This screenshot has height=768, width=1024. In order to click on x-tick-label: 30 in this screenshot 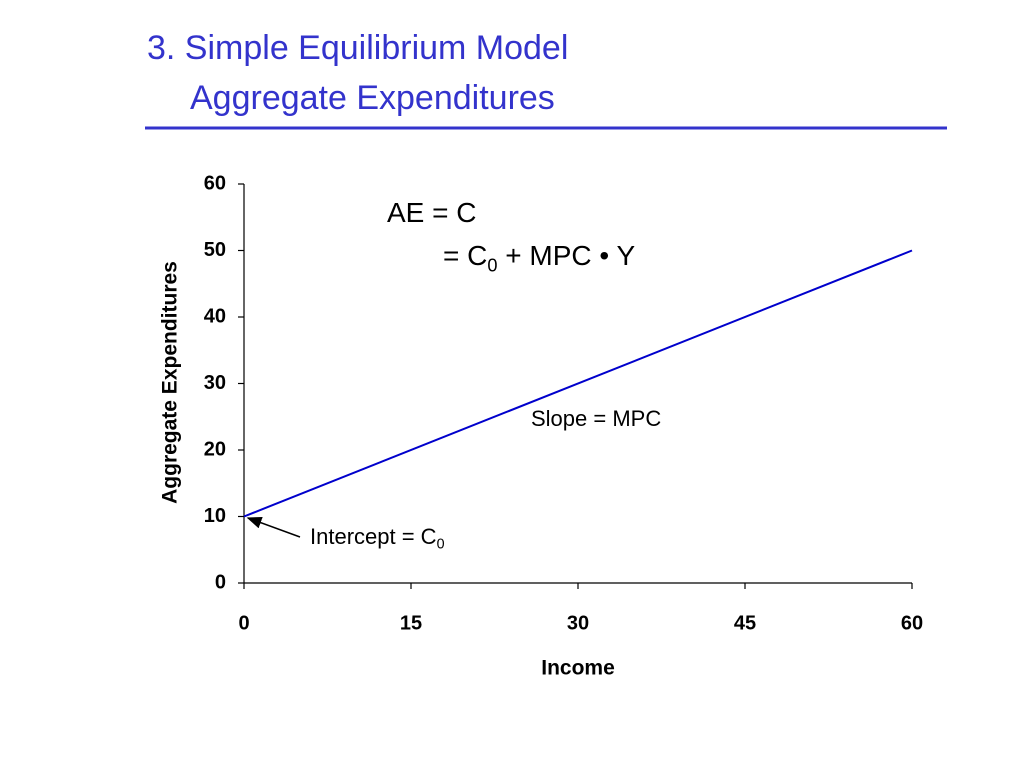, I will do `click(578, 623)`.